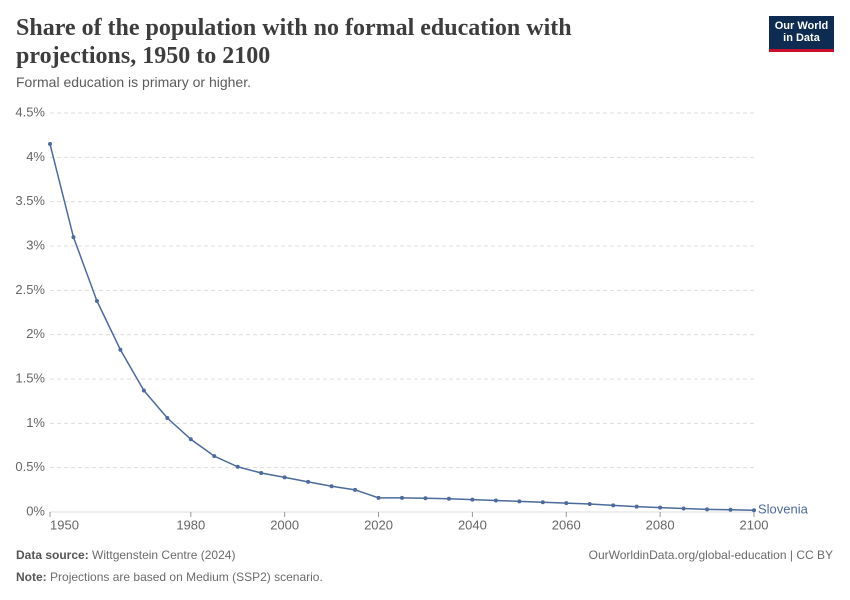 The height and width of the screenshot is (600, 850). What do you see at coordinates (30, 111) in the screenshot?
I see `y-tick-label: 4.5%` at bounding box center [30, 111].